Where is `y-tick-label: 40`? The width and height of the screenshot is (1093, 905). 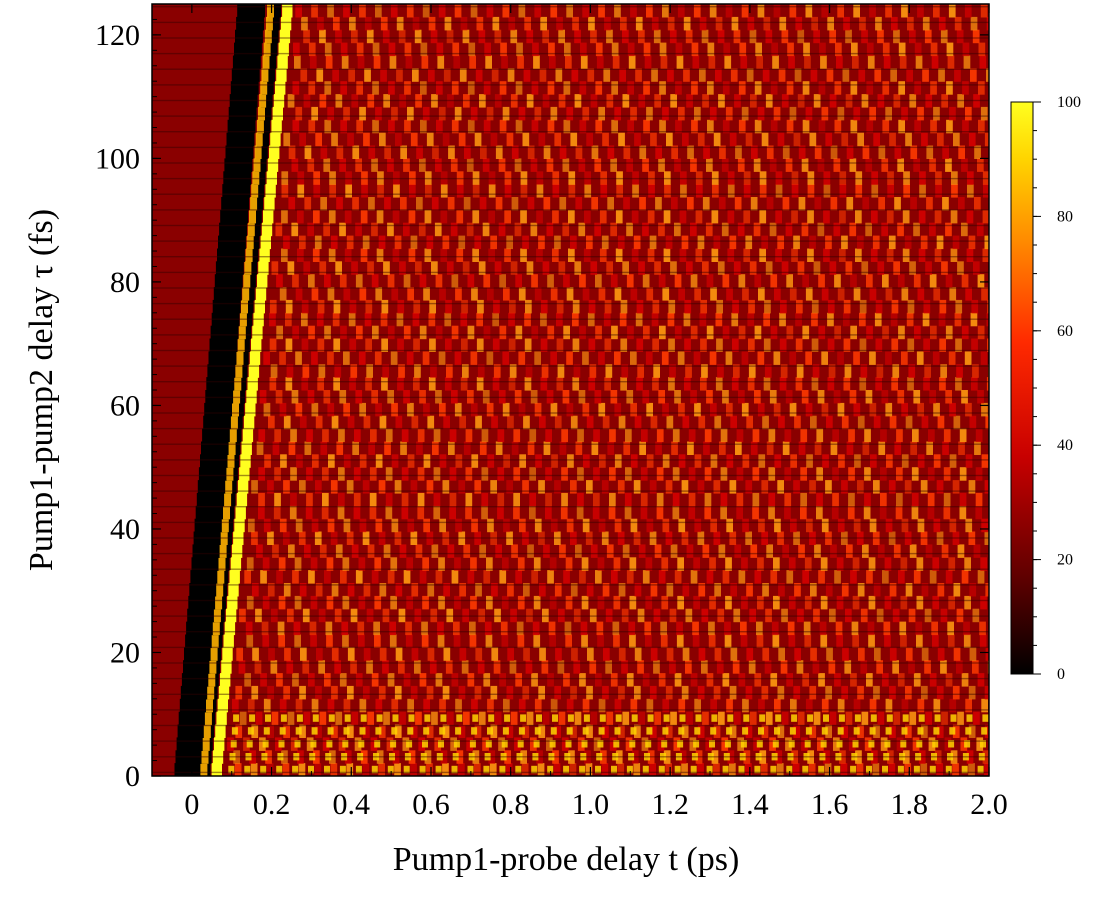
y-tick-label: 40 is located at coordinates (125, 529).